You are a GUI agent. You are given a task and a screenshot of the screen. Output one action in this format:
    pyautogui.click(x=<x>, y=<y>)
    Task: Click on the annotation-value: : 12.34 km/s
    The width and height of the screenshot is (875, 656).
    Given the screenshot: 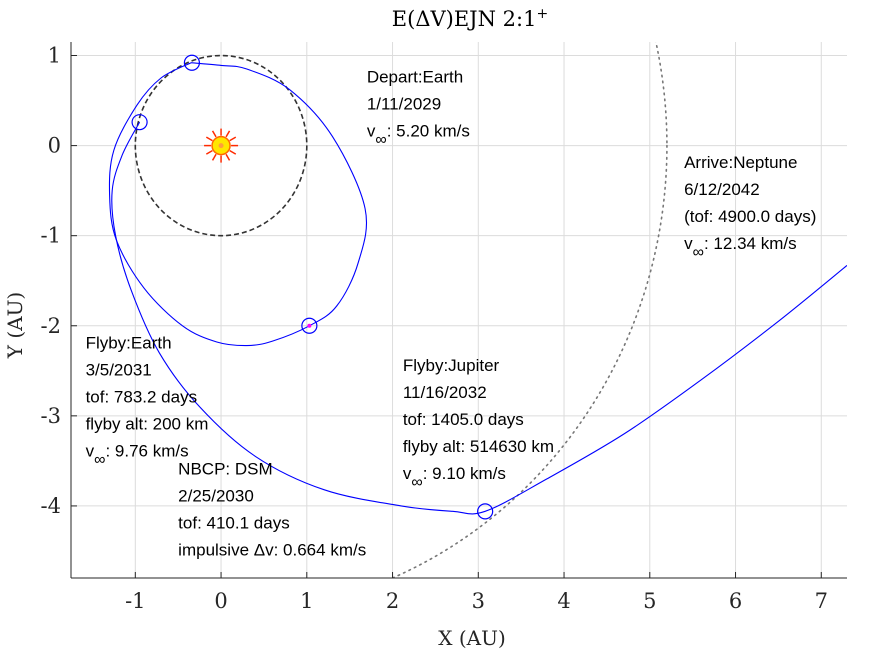 What is the action you would take?
    pyautogui.click(x=750, y=243)
    